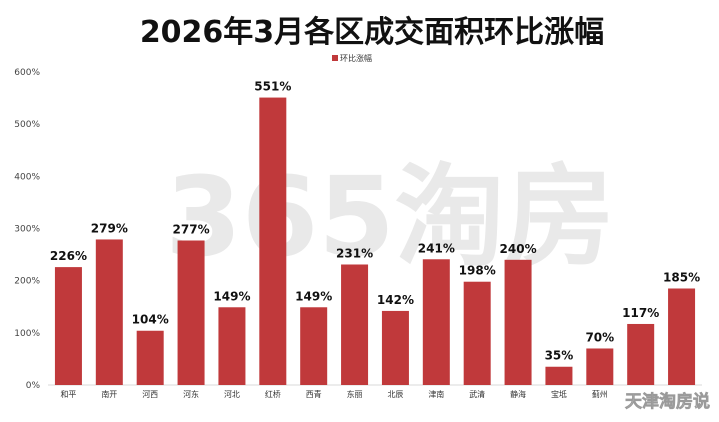  I want to click on x-tick-label: 武清, so click(477, 394).